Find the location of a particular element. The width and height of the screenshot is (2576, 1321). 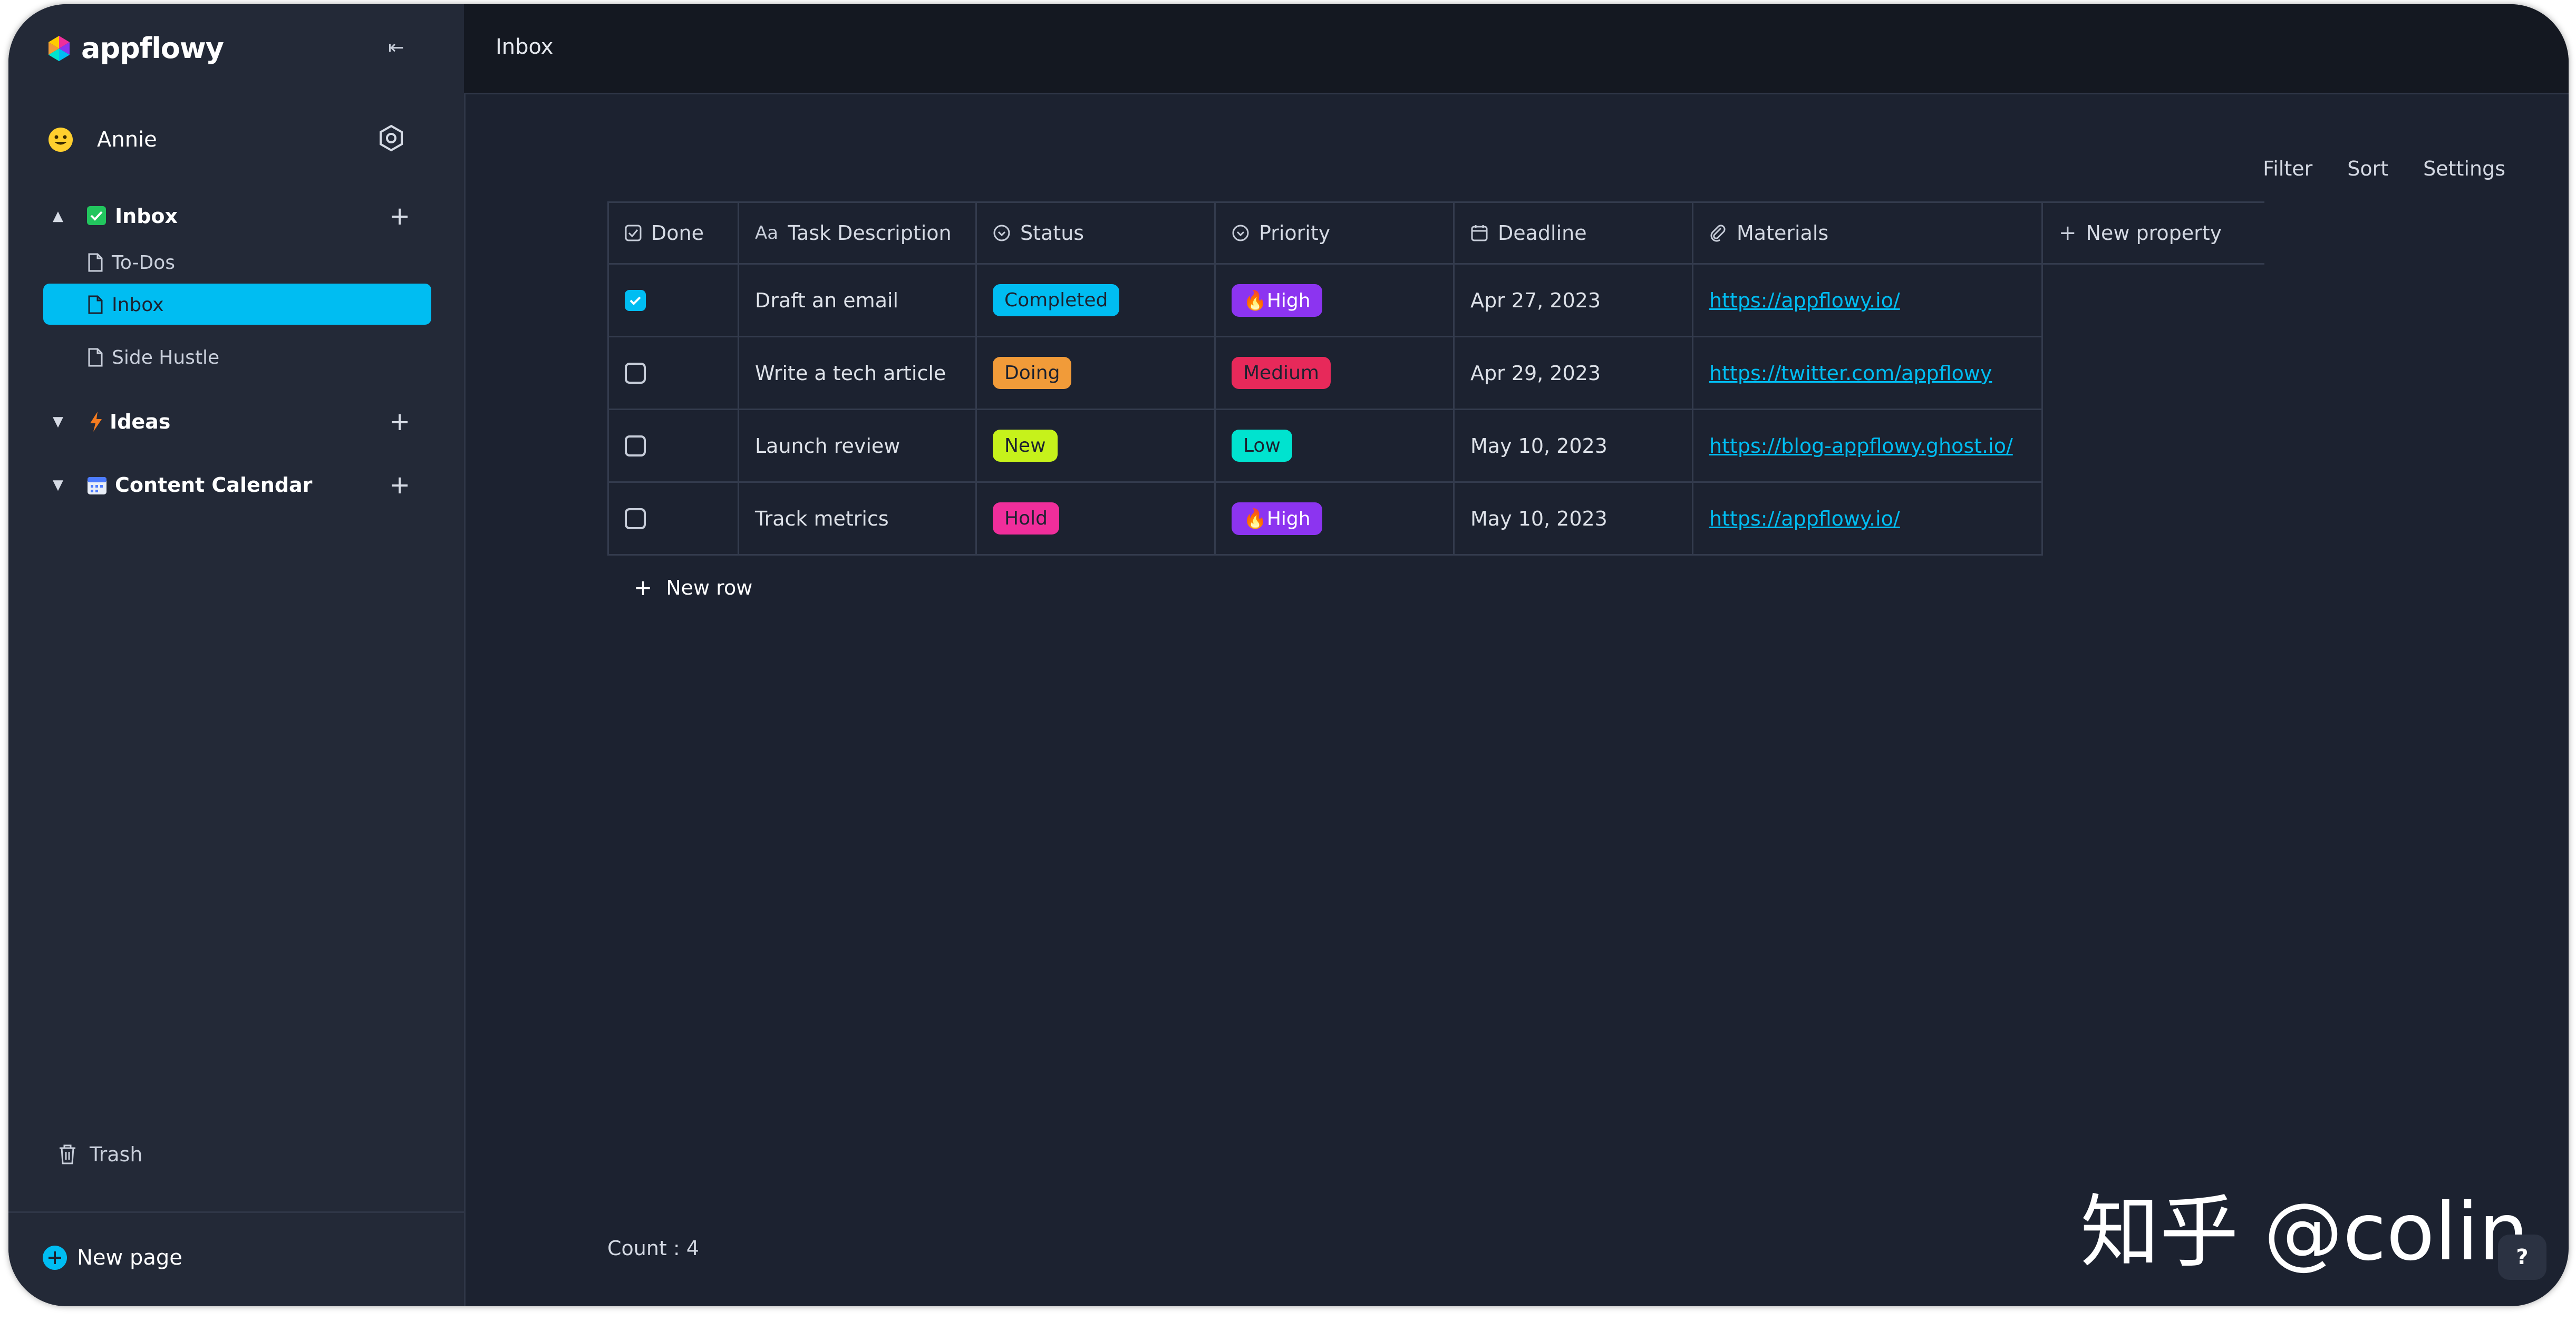

sidebar-item-todos: To-Dos is located at coordinates (236, 262).